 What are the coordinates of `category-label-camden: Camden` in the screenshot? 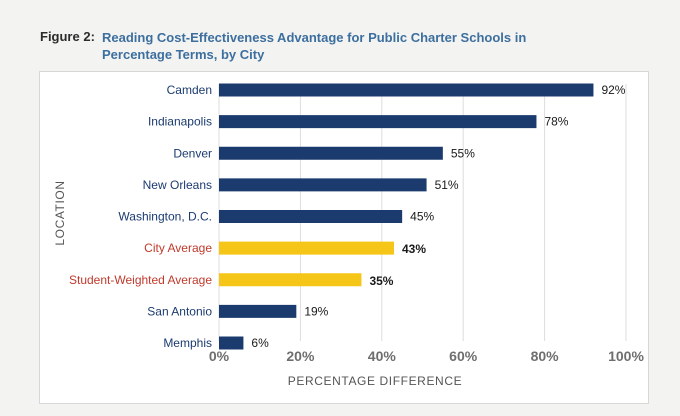 It's located at (189, 90).